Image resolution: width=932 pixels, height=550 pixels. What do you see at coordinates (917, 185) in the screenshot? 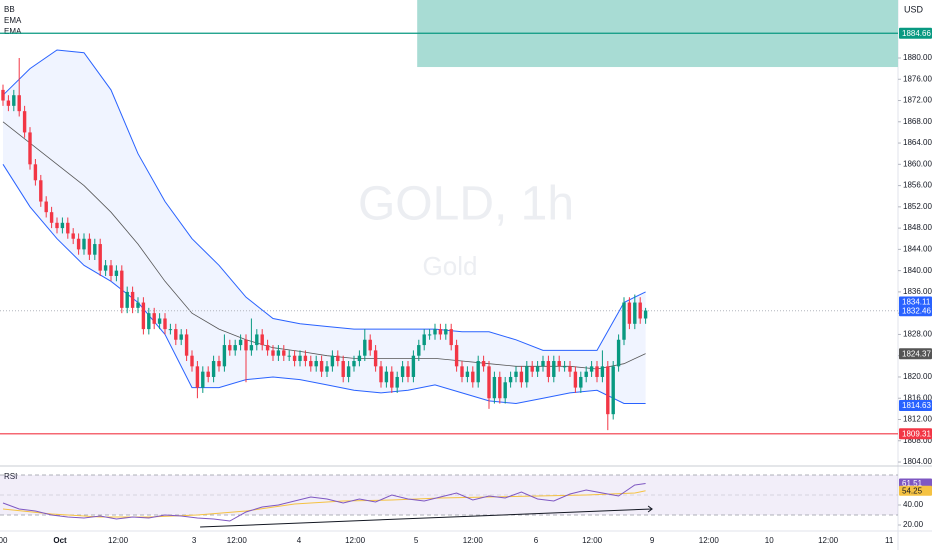
I see `y-tick-label: 1856.00` at bounding box center [917, 185].